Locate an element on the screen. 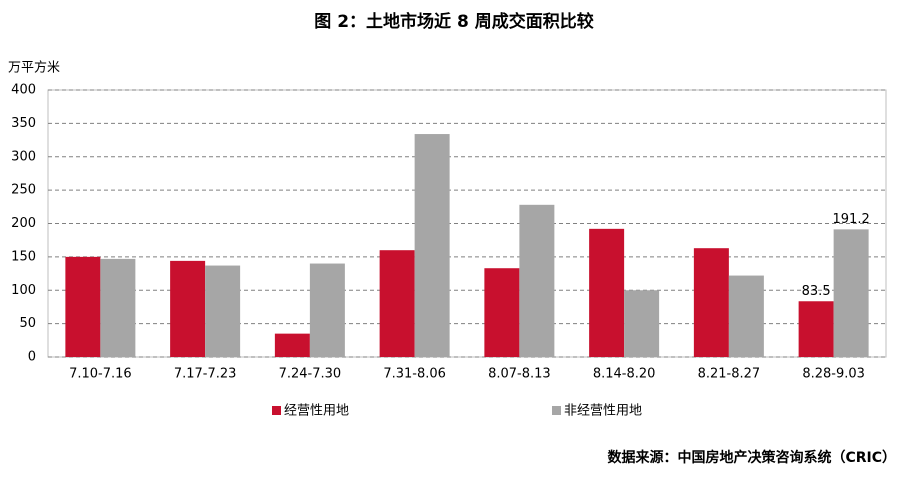 The height and width of the screenshot is (478, 908). y-tick-label: 150 is located at coordinates (23, 256).